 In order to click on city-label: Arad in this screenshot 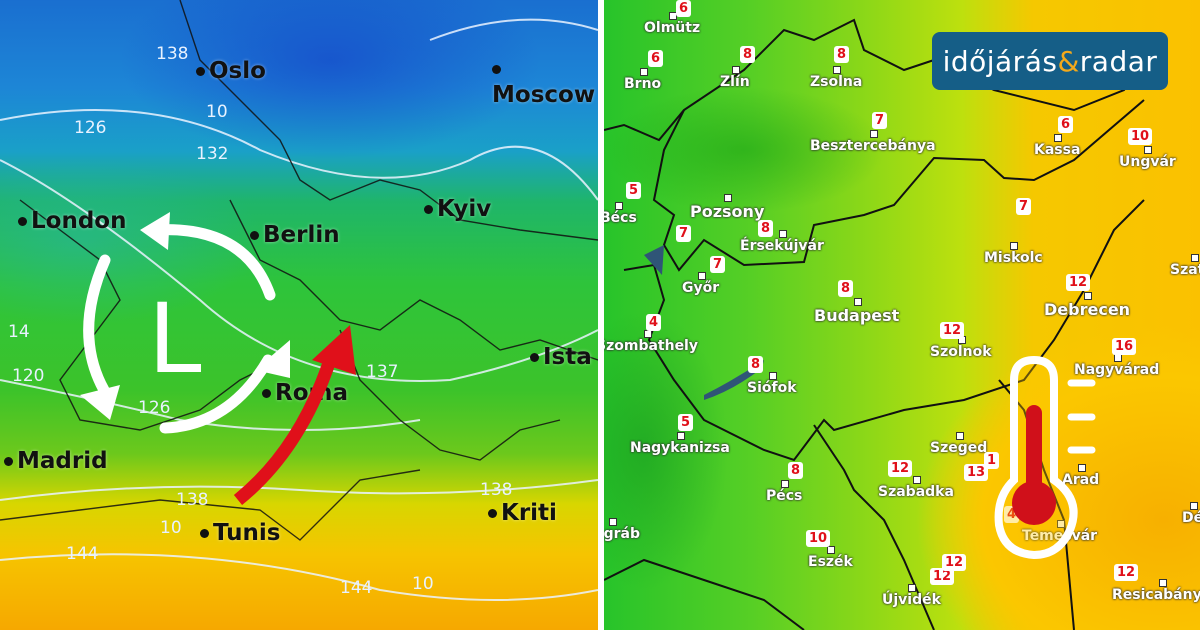, I will do `click(1081, 476)`.